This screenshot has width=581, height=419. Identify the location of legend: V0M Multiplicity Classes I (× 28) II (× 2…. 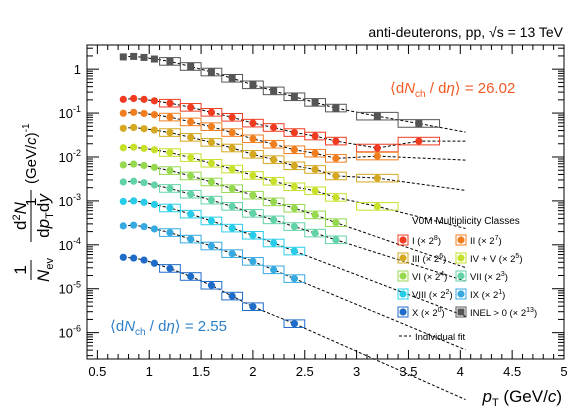
(467, 279).